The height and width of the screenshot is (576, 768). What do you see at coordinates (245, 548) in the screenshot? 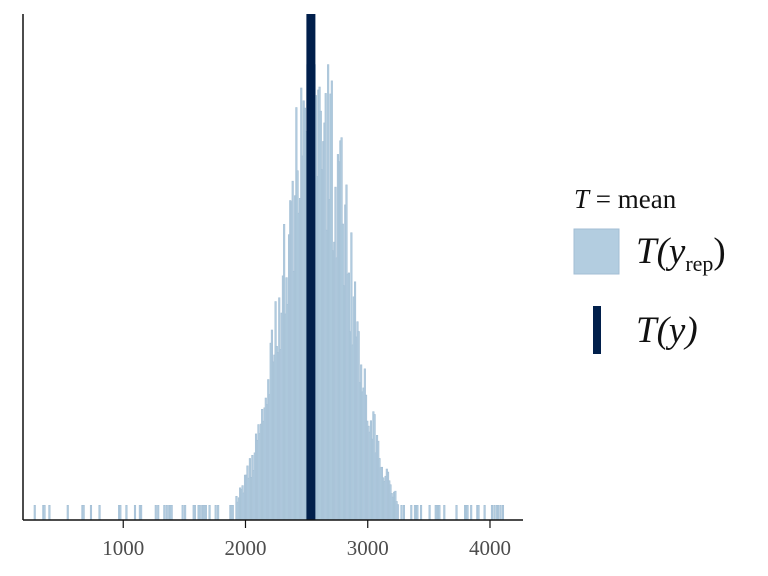
I see `x-tick-label: 2000` at bounding box center [245, 548].